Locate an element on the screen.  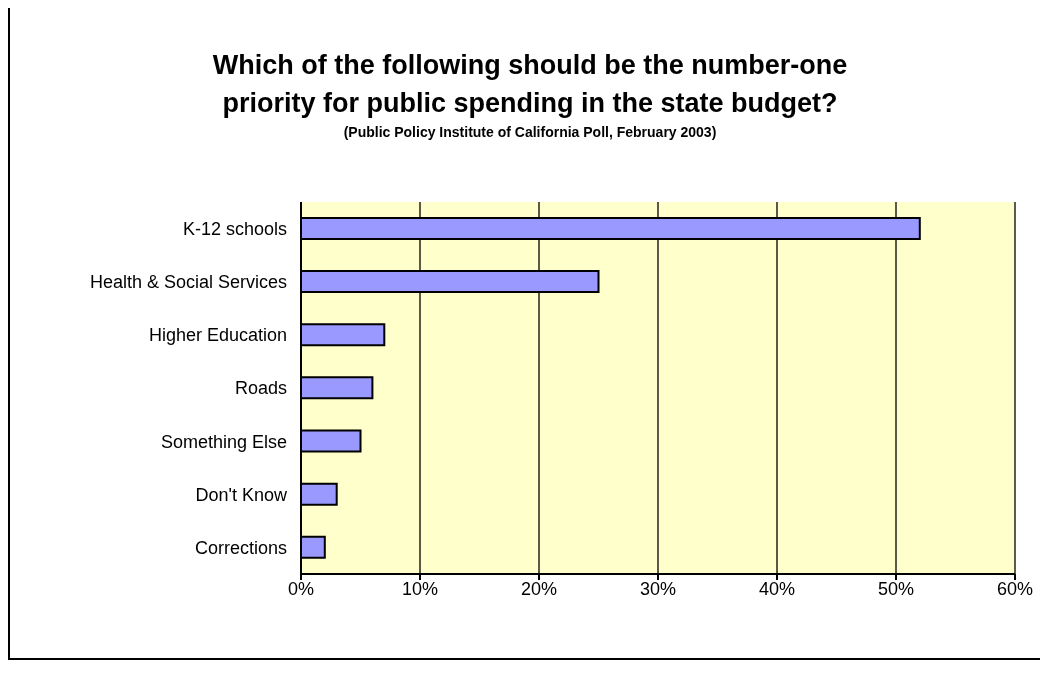
y-tick-label: Health & Social Services is located at coordinates (188, 282).